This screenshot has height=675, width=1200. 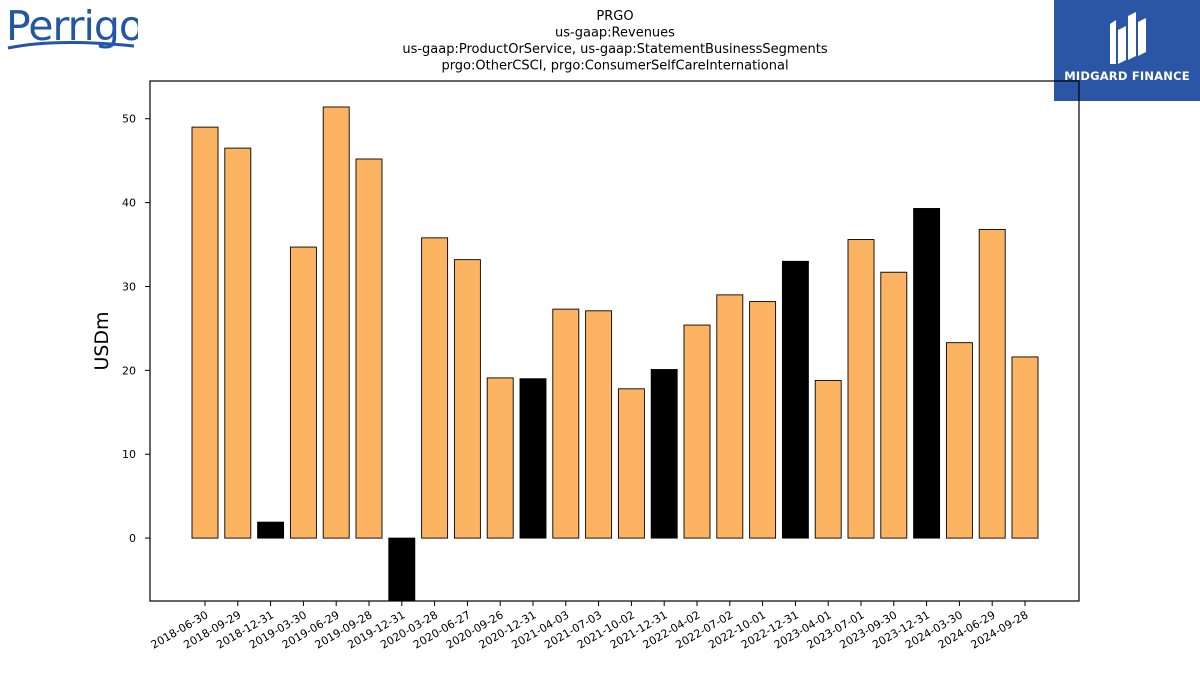 I want to click on perrigo-logo: Perrigo, so click(x=75, y=29).